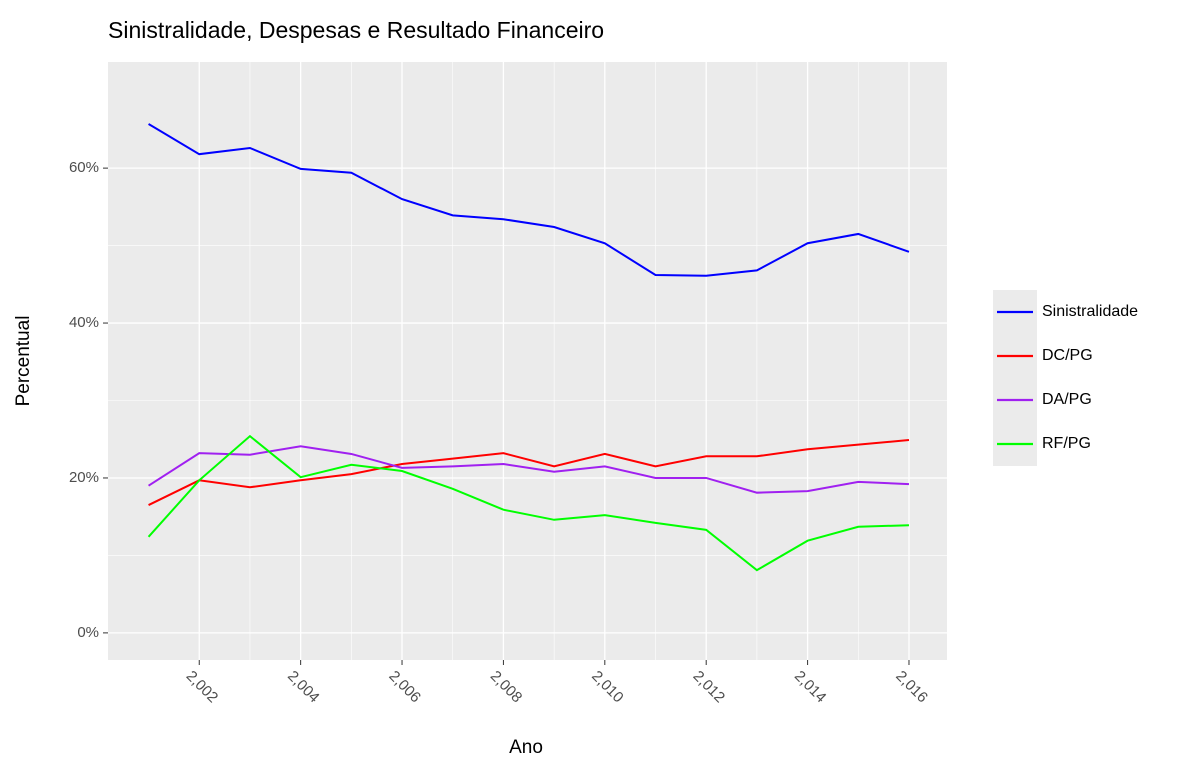  Describe the element at coordinates (88, 632) in the screenshot. I see `y-tick-label: 0%` at that location.